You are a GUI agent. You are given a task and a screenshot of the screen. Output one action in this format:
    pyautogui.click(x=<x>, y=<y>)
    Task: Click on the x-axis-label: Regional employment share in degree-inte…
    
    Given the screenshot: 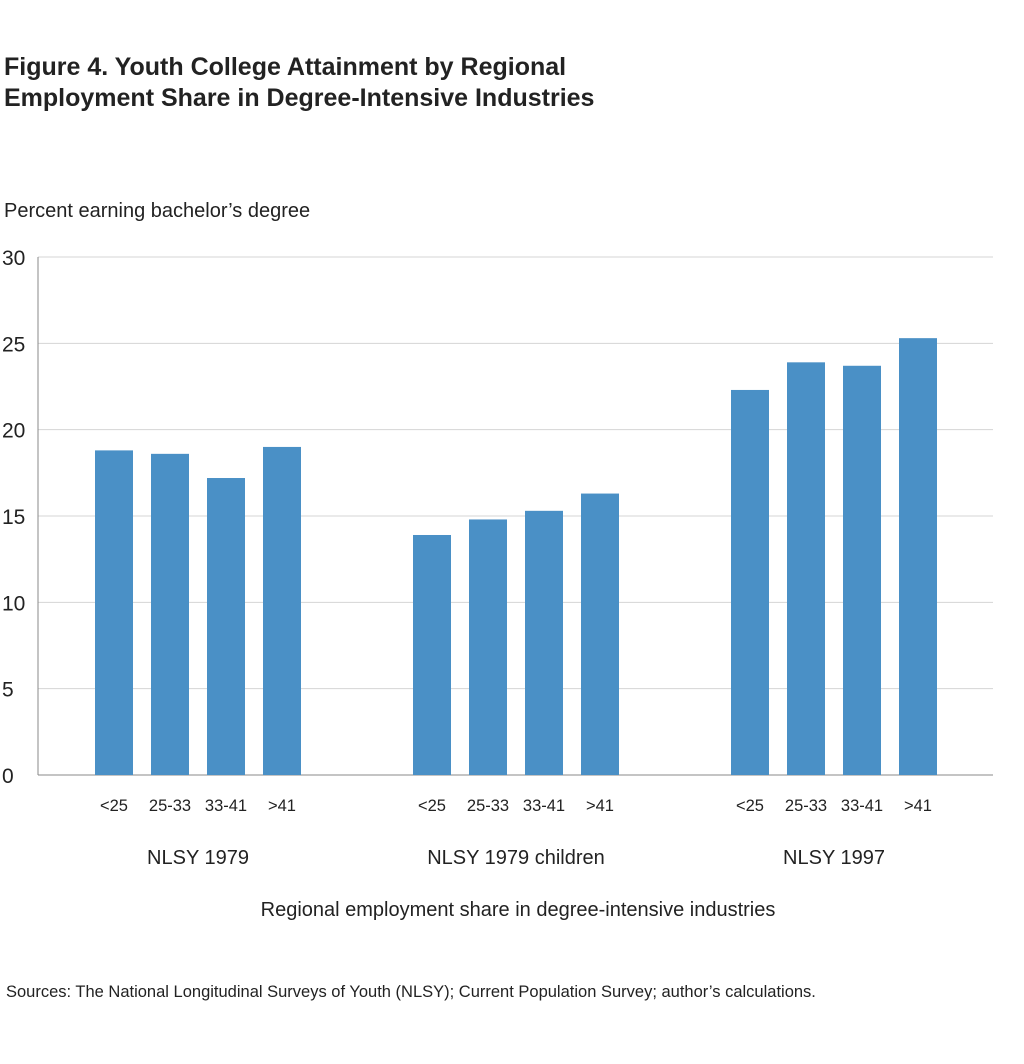 What is the action you would take?
    pyautogui.click(x=518, y=910)
    